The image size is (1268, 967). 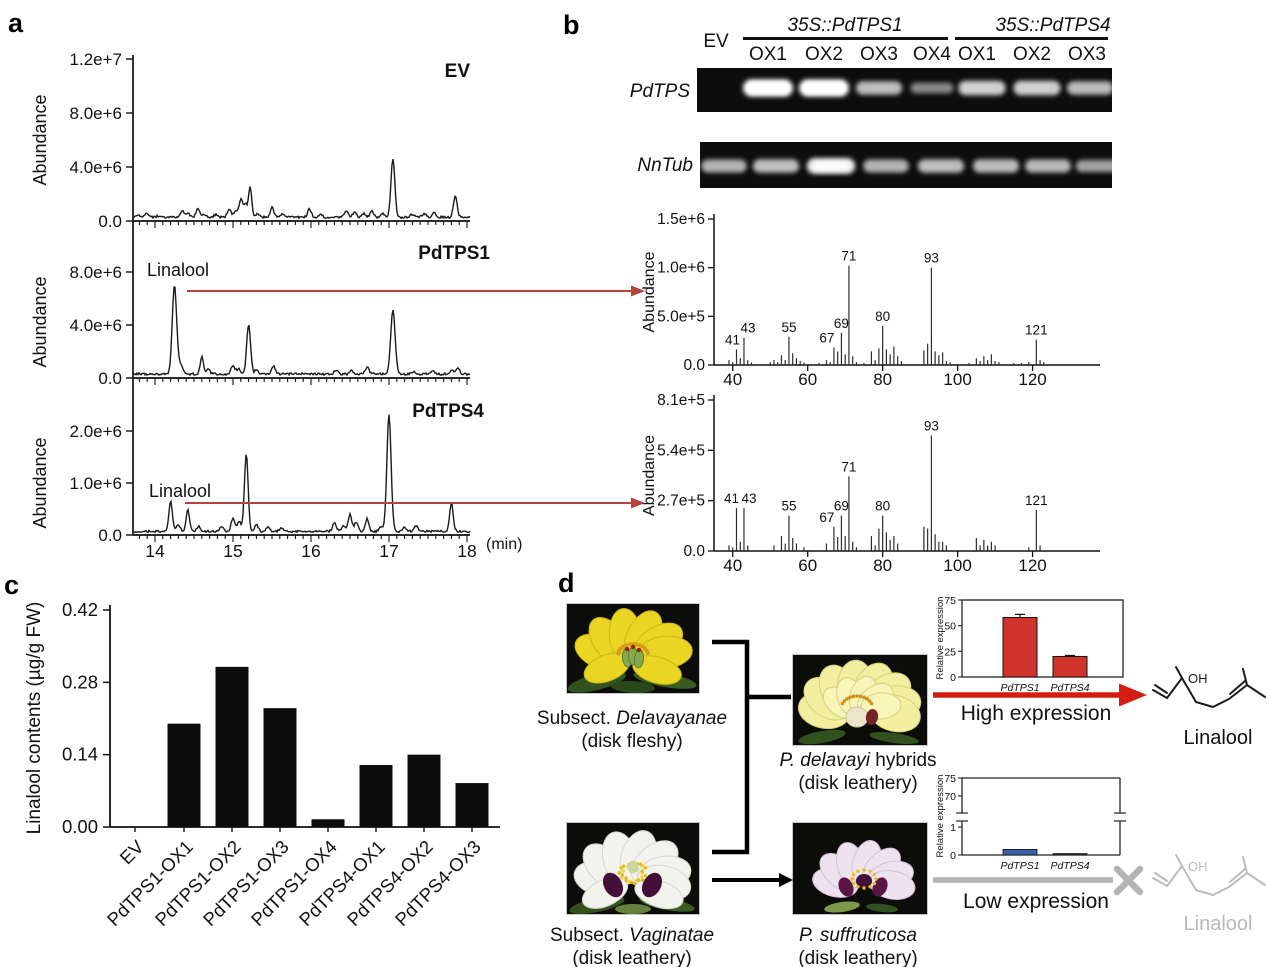 What do you see at coordinates (950, 797) in the screenshot?
I see `svg-text: 70` at bounding box center [950, 797].